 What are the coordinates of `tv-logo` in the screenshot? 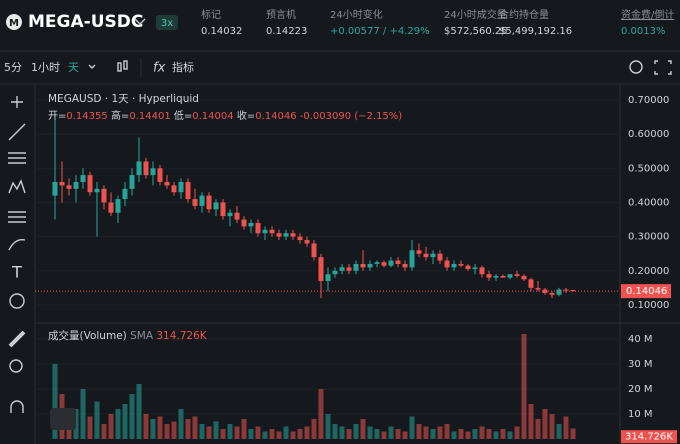 It's located at (63, 419).